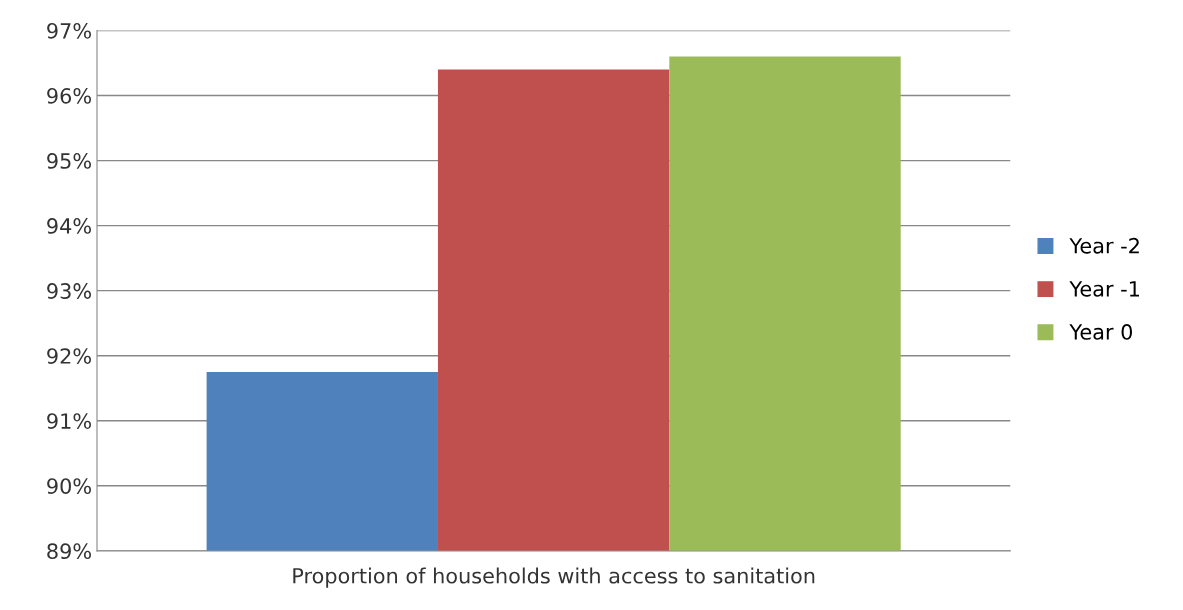 This screenshot has height=610, width=1183. Describe the element at coordinates (1104, 245) in the screenshot. I see `legend-label: Year -2` at that location.